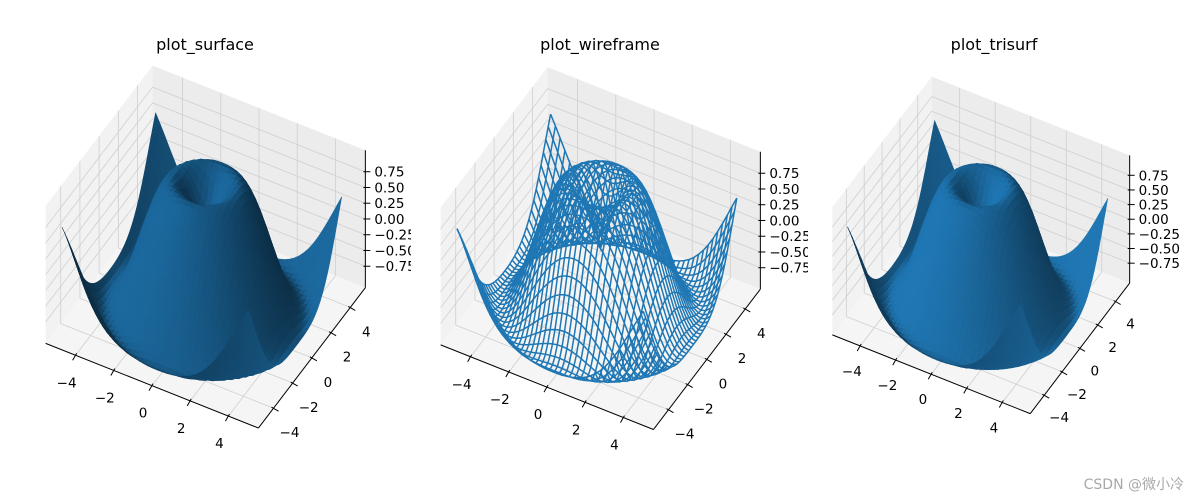  I want to click on subplot-title-wireframe: plot_wireframe, so click(600, 44).